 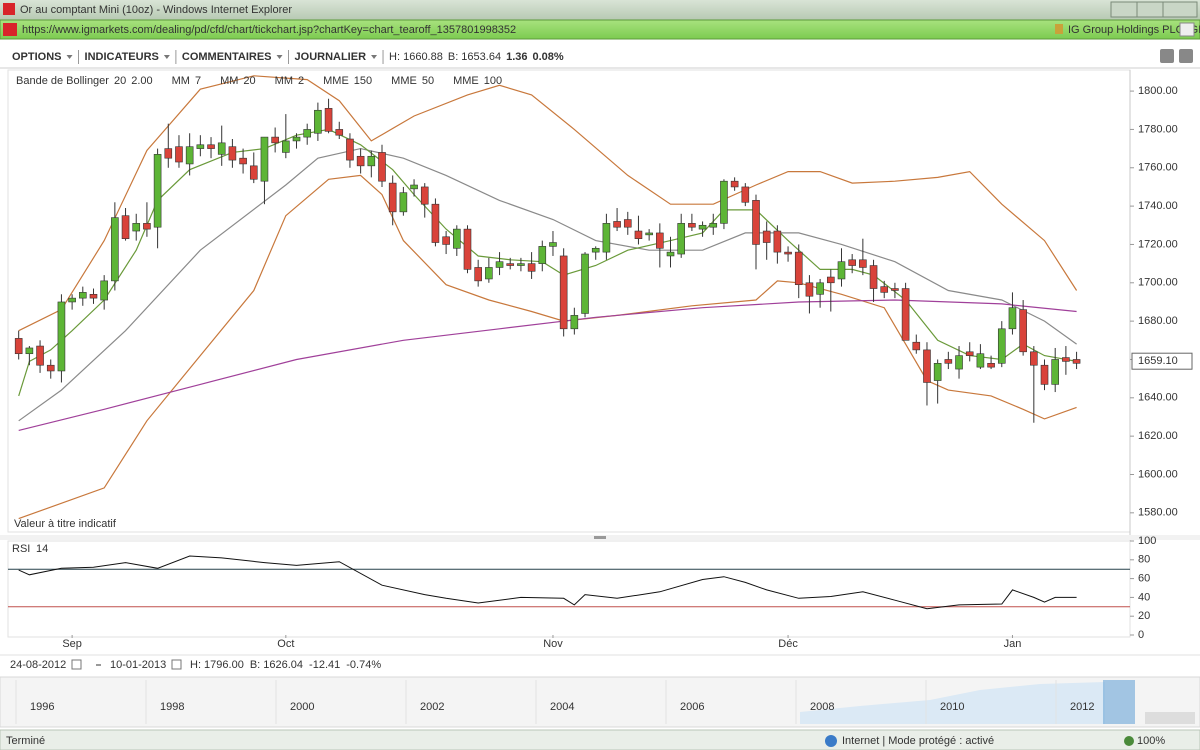 What do you see at coordinates (227, 57) in the screenshot?
I see `menu-item: COMMENTAIRES` at bounding box center [227, 57].